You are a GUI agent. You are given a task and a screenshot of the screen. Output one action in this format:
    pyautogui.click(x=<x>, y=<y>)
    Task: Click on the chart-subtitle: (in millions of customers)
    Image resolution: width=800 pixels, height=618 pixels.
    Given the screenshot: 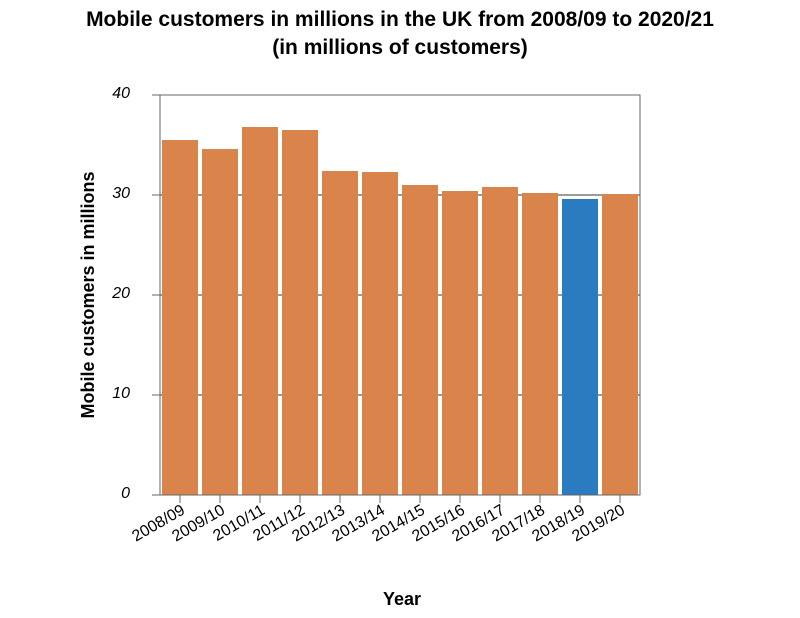 What is the action you would take?
    pyautogui.click(x=400, y=47)
    